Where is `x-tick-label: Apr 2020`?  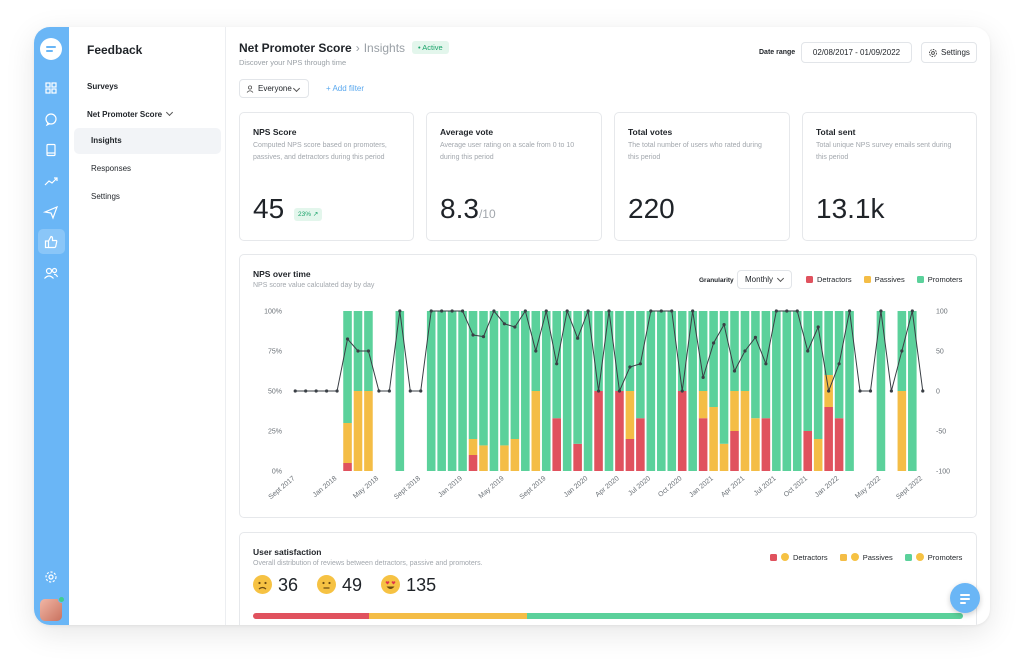 x-tick-label: Apr 2020 is located at coordinates (607, 487).